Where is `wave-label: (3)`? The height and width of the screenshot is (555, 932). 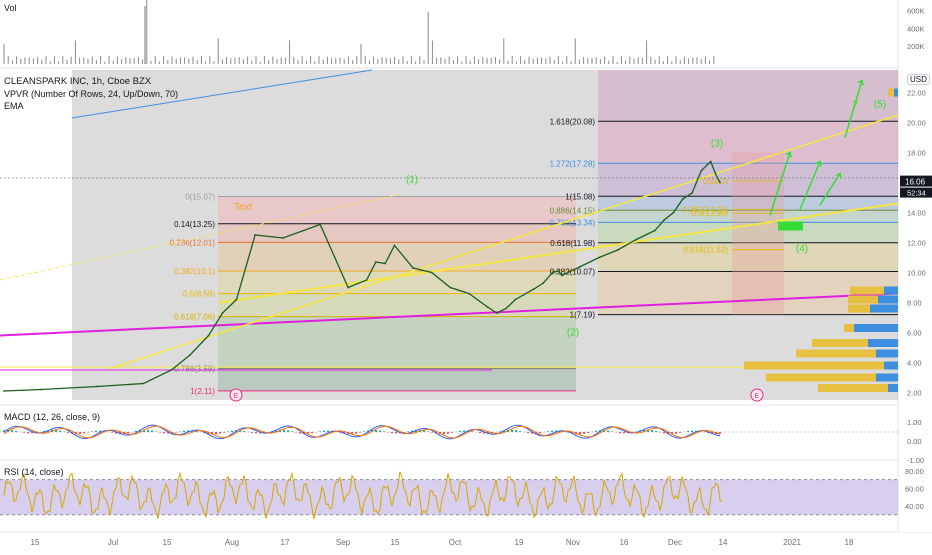
wave-label: (3) is located at coordinates (717, 144).